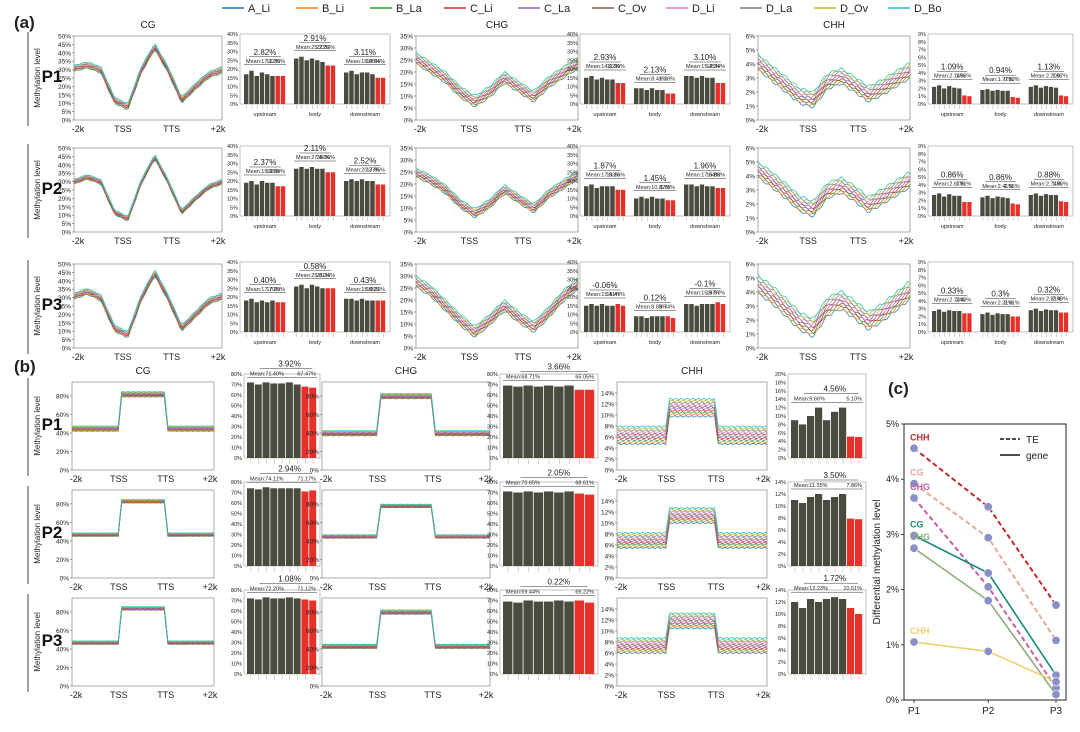 The width and height of the screenshot is (1080, 732). I want to click on region-mean-label: Mean:10.32%, so click(653, 188).